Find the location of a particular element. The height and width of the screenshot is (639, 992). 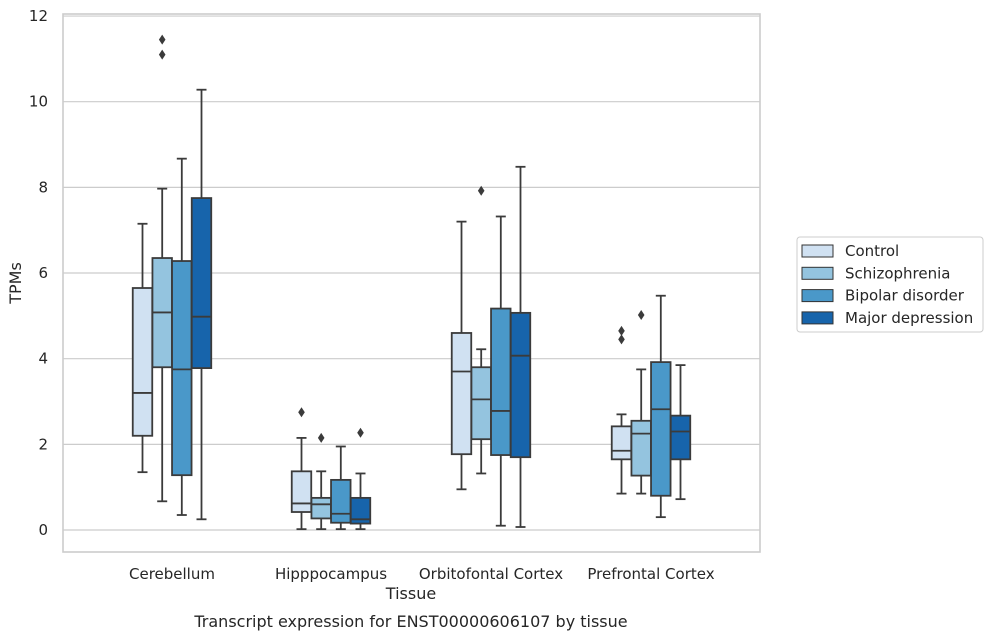

x-axis-label: Tissue is located at coordinates (410, 593).